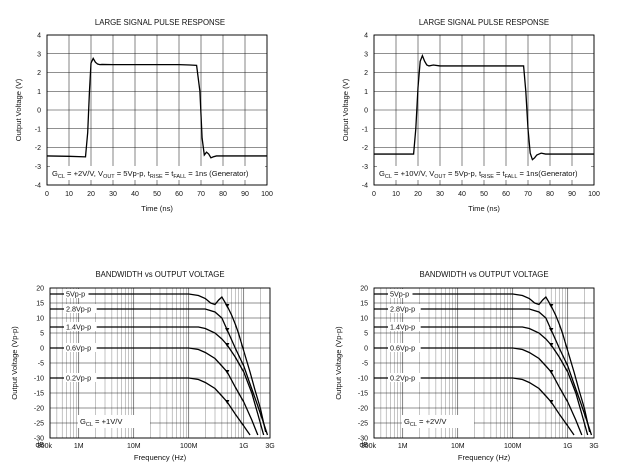  Describe the element at coordinates (79, 446) in the screenshot. I see `x-tick-label: 1M` at that location.